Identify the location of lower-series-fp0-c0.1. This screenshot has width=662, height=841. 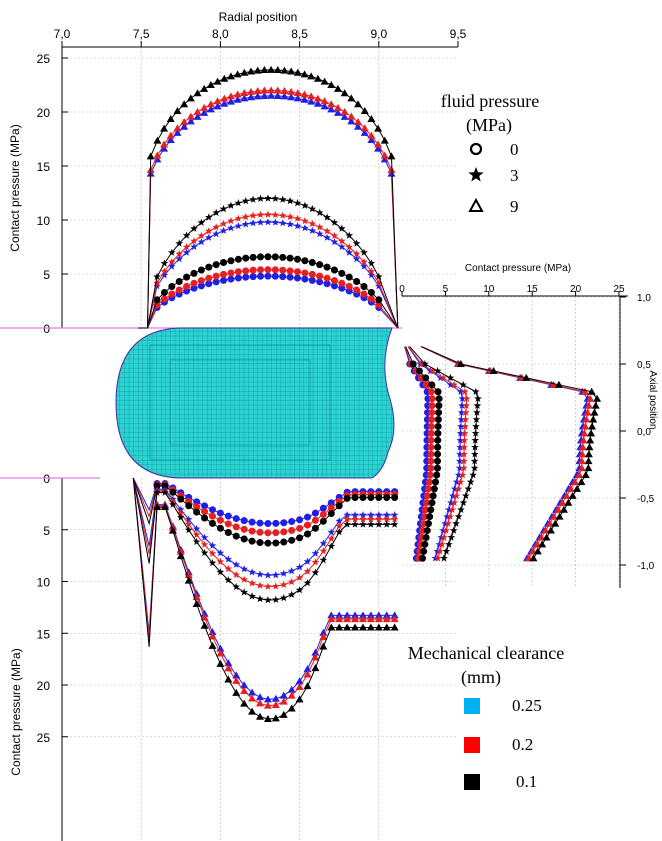
(265, 512).